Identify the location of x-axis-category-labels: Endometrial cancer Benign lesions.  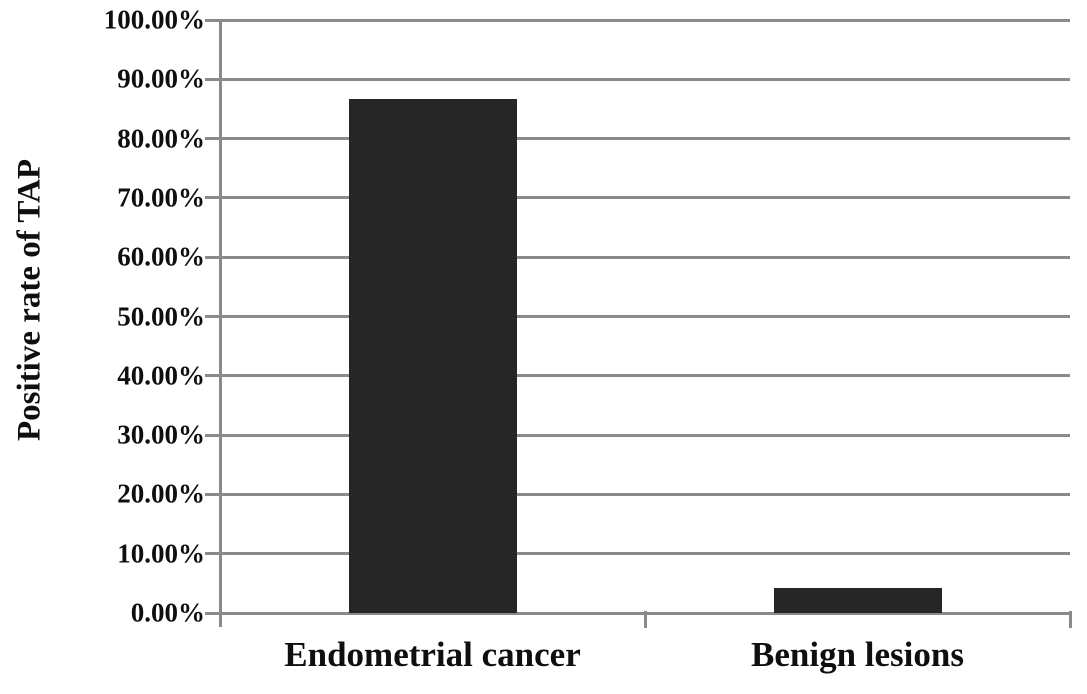
(543, 664).